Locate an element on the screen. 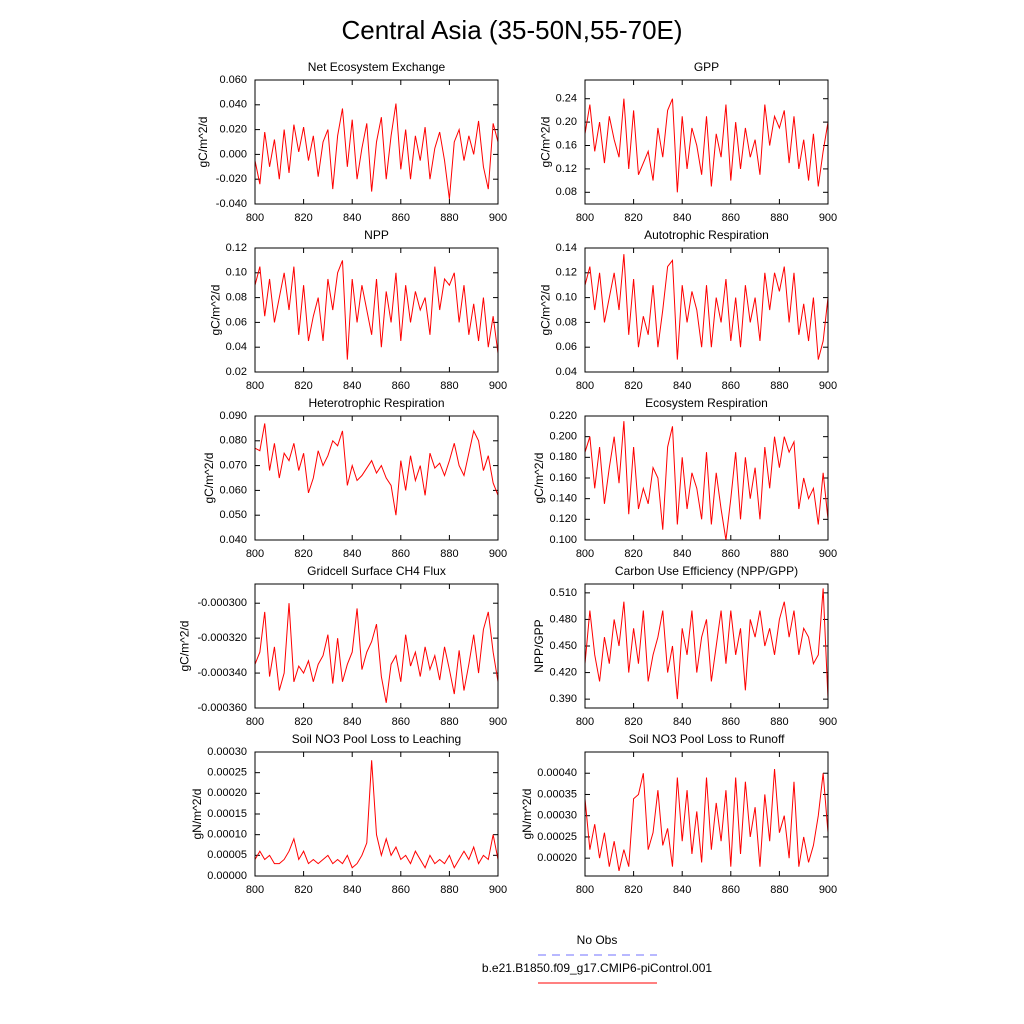  y-tick-label: 0.00030 is located at coordinates (227, 752).